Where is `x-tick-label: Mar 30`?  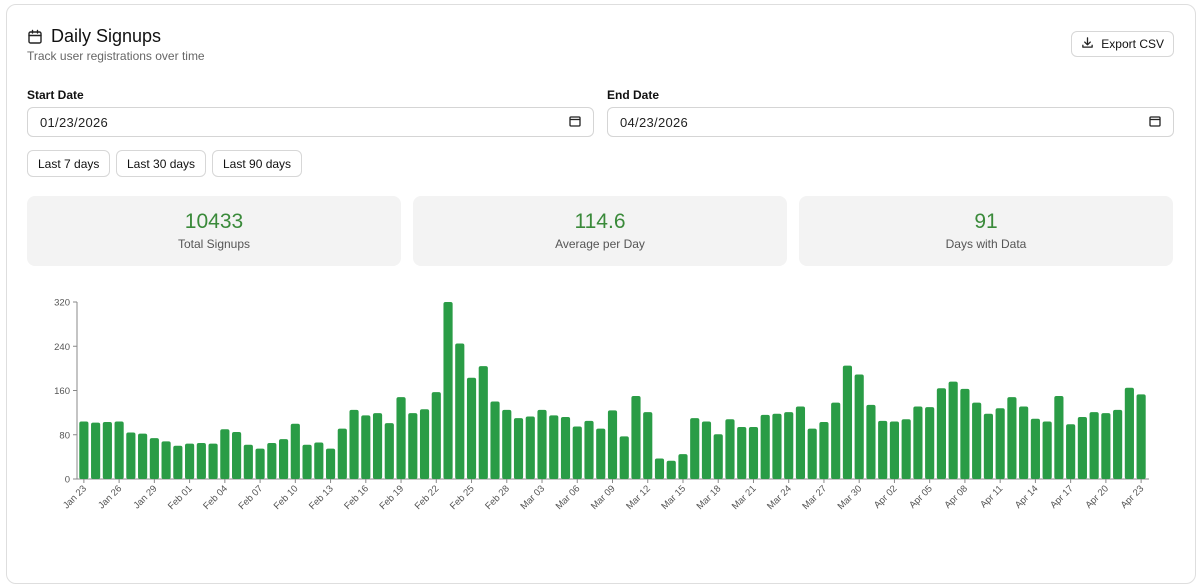 x-tick-label: Mar 30 is located at coordinates (850, 497).